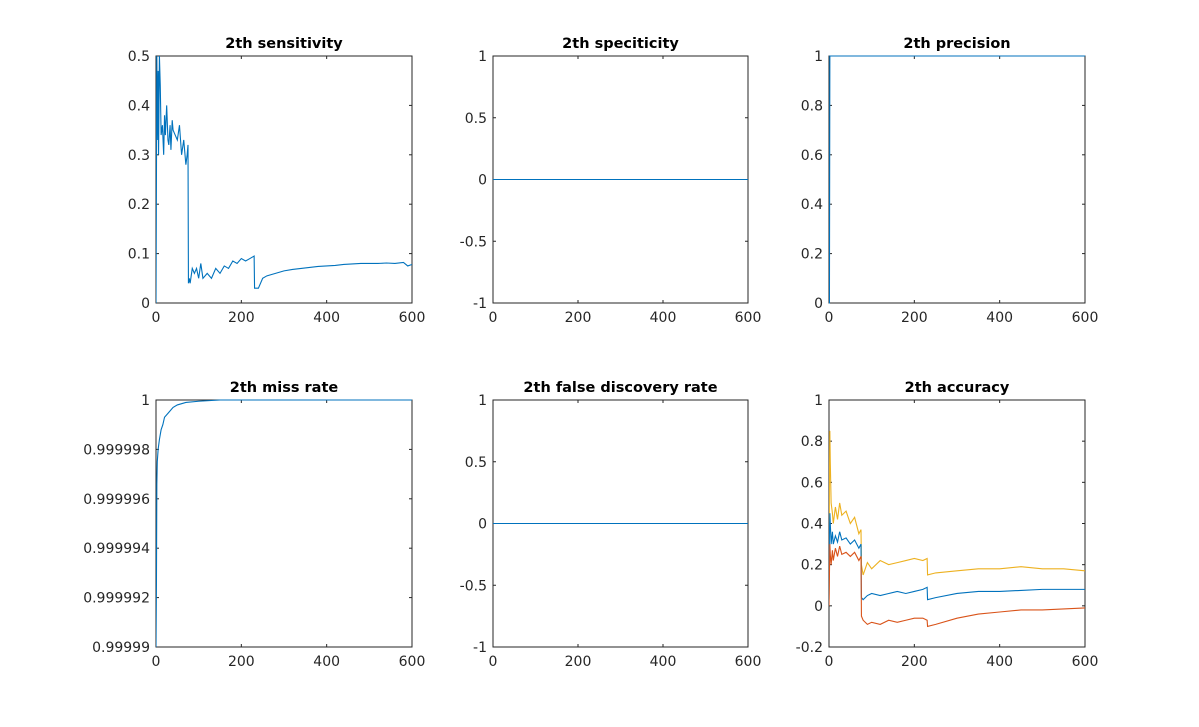  I want to click on y-tick-label: 0.999996, so click(116, 500).